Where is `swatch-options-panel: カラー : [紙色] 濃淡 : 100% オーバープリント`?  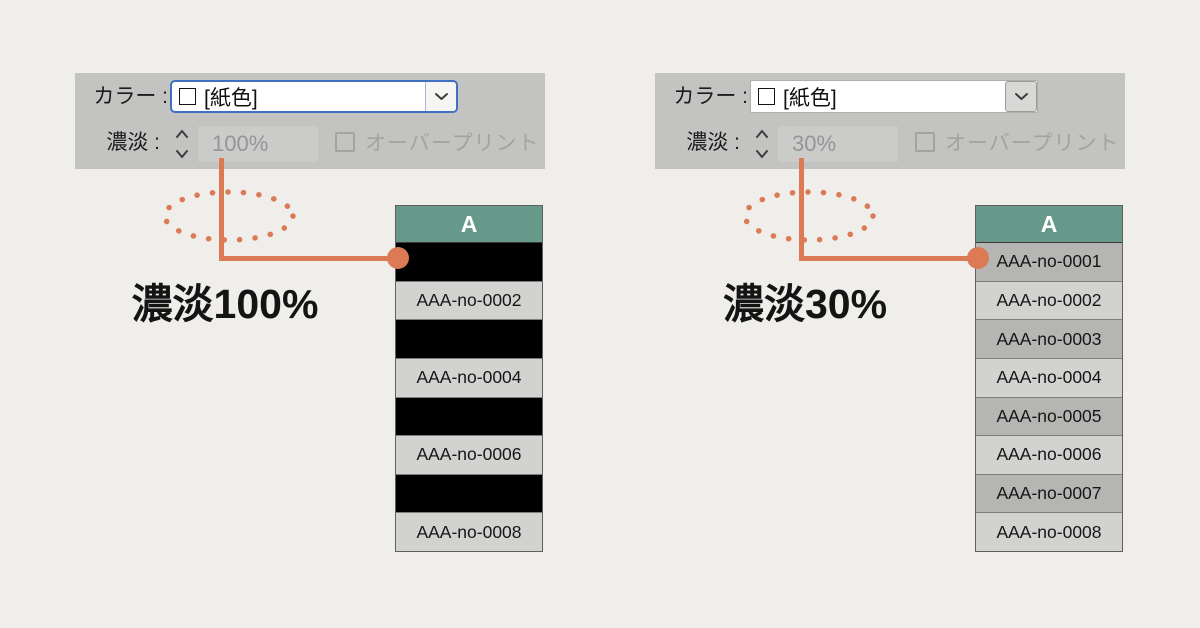
swatch-options-panel: カラー : [紙色] 濃淡 : 100% オーバープリント is located at coordinates (310, 158).